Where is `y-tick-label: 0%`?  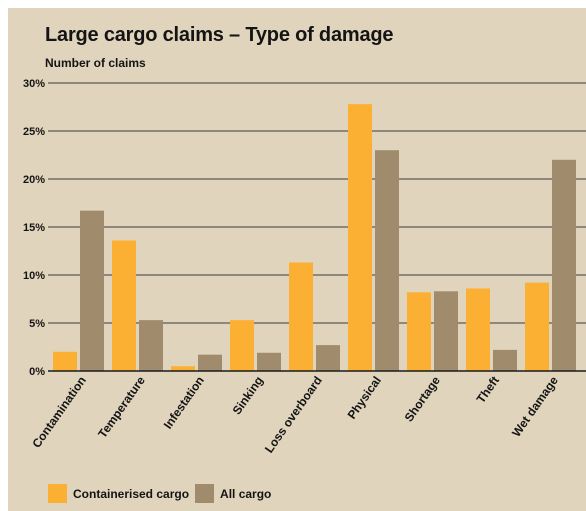
y-tick-label: 0% is located at coordinates (37, 372).